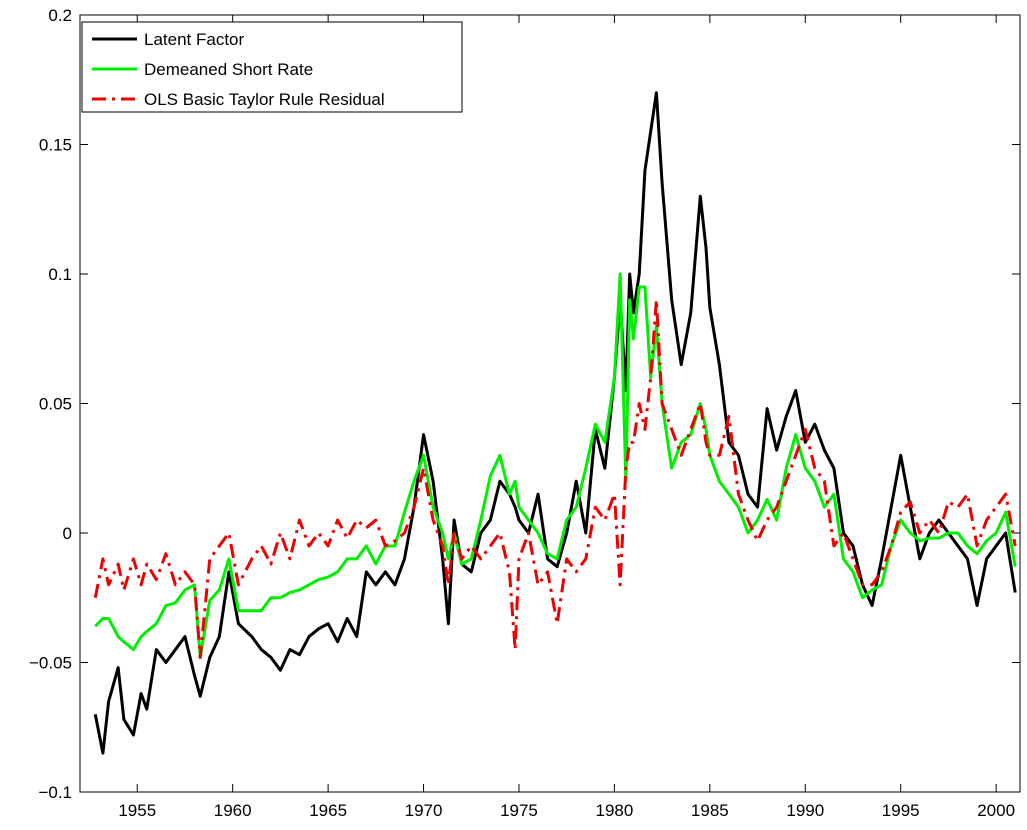  Describe the element at coordinates (55, 145) in the screenshot. I see `y-tick-label: 0.15` at that location.